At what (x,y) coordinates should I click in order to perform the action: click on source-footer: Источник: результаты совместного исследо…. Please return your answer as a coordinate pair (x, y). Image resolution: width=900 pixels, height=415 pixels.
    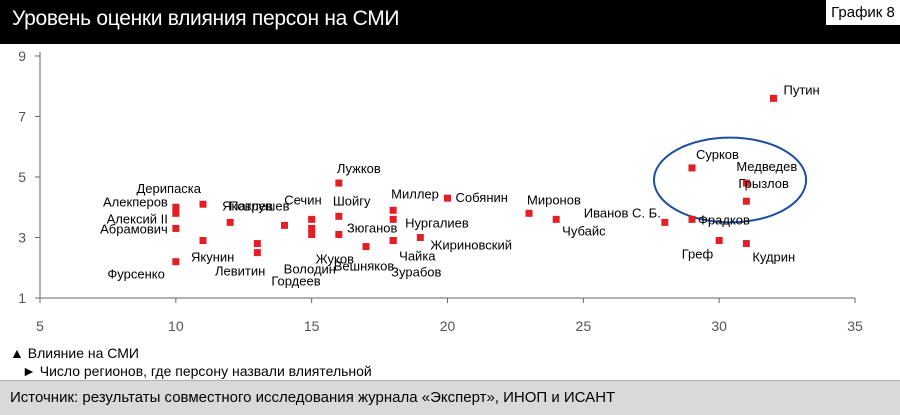
    Looking at the image, I should click on (450, 397).